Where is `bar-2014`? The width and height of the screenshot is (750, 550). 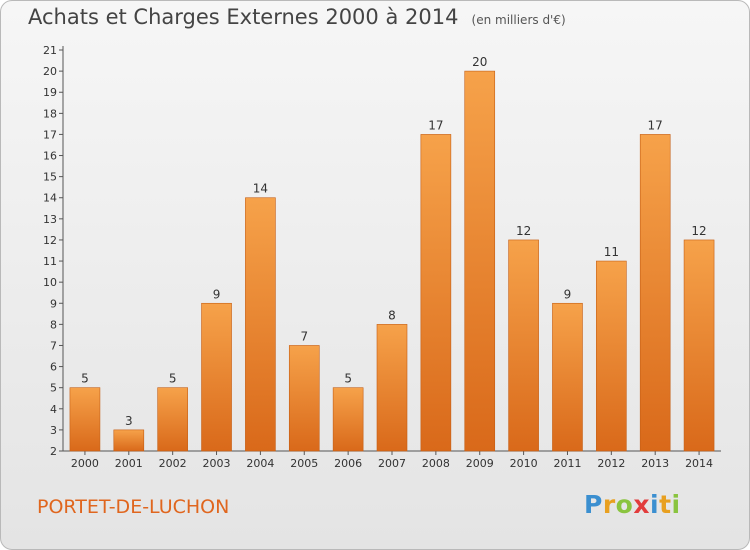
bar-2014 is located at coordinates (699, 345).